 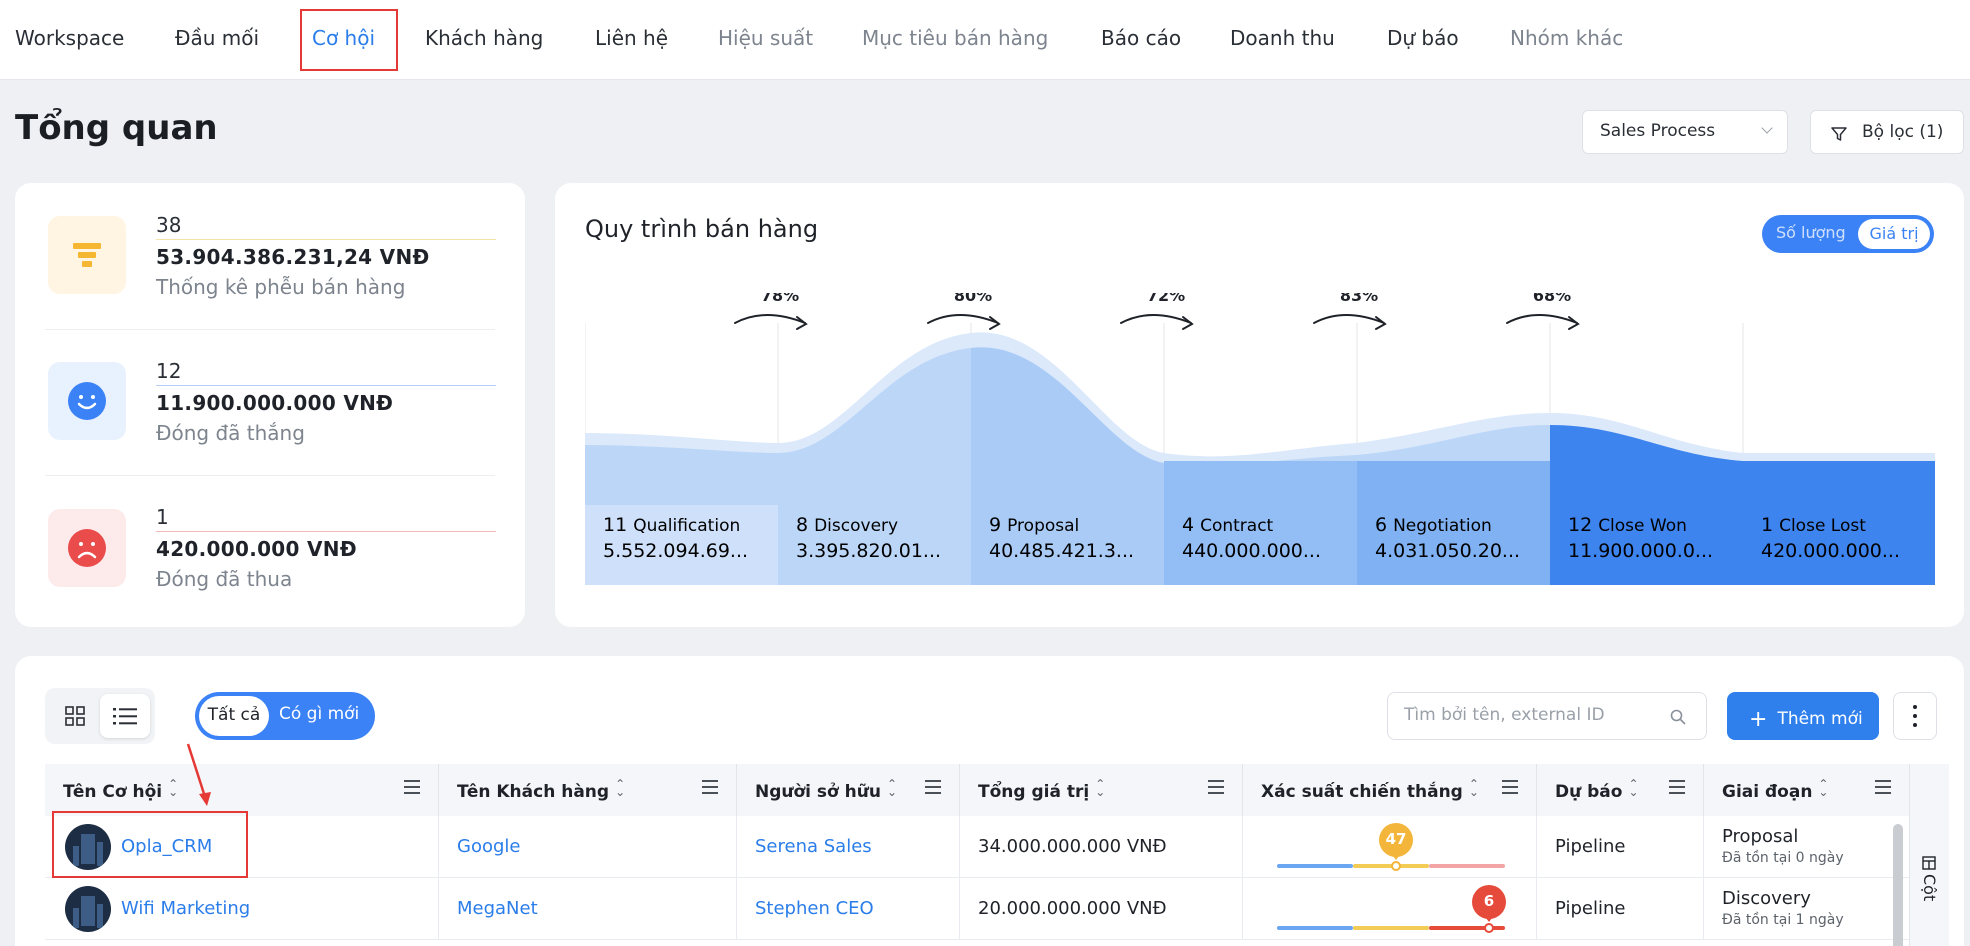 I want to click on cell-total: 34.000.000.000 VNĐ, so click(x=1101, y=847).